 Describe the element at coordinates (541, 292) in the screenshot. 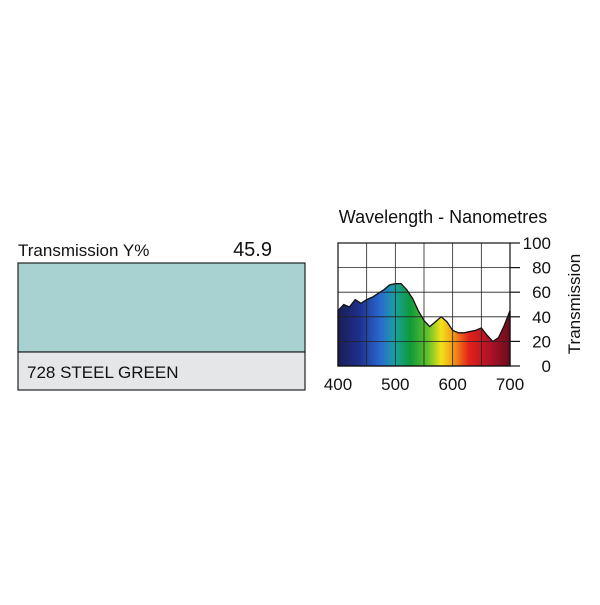

I see `y-tick-label: 60` at that location.